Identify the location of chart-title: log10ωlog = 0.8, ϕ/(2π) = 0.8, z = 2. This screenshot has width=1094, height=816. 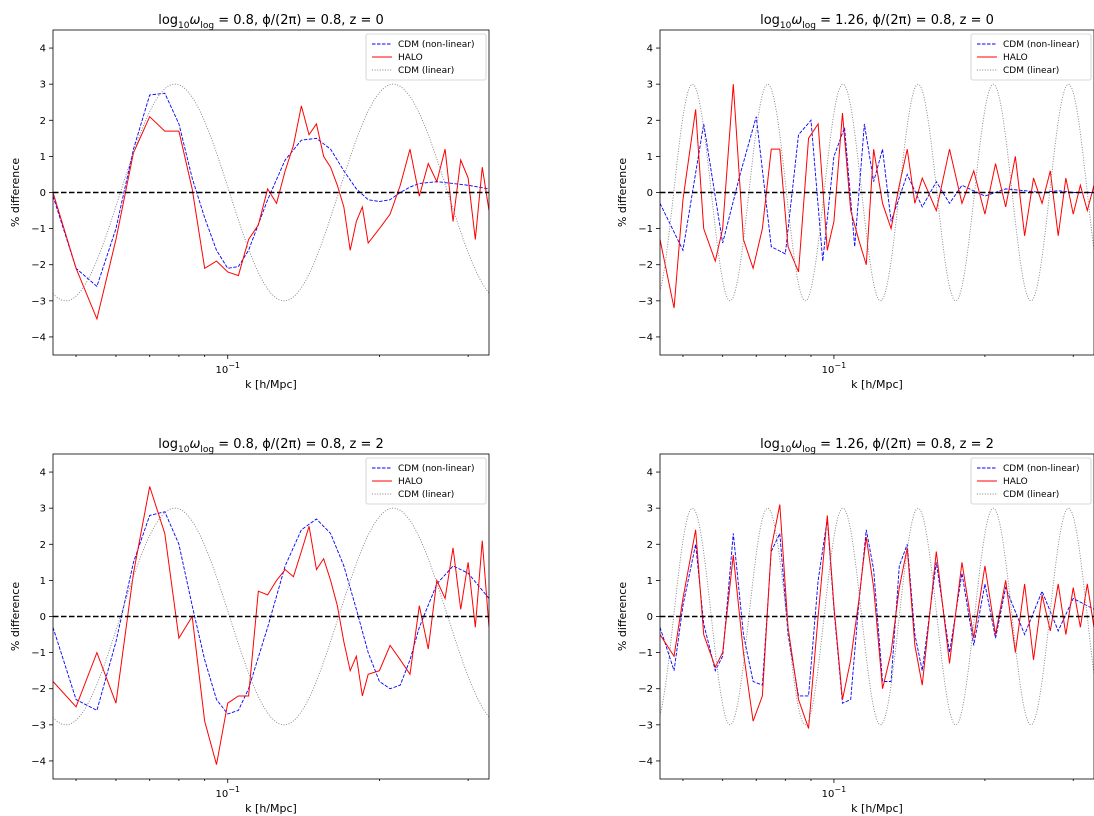
(271, 446).